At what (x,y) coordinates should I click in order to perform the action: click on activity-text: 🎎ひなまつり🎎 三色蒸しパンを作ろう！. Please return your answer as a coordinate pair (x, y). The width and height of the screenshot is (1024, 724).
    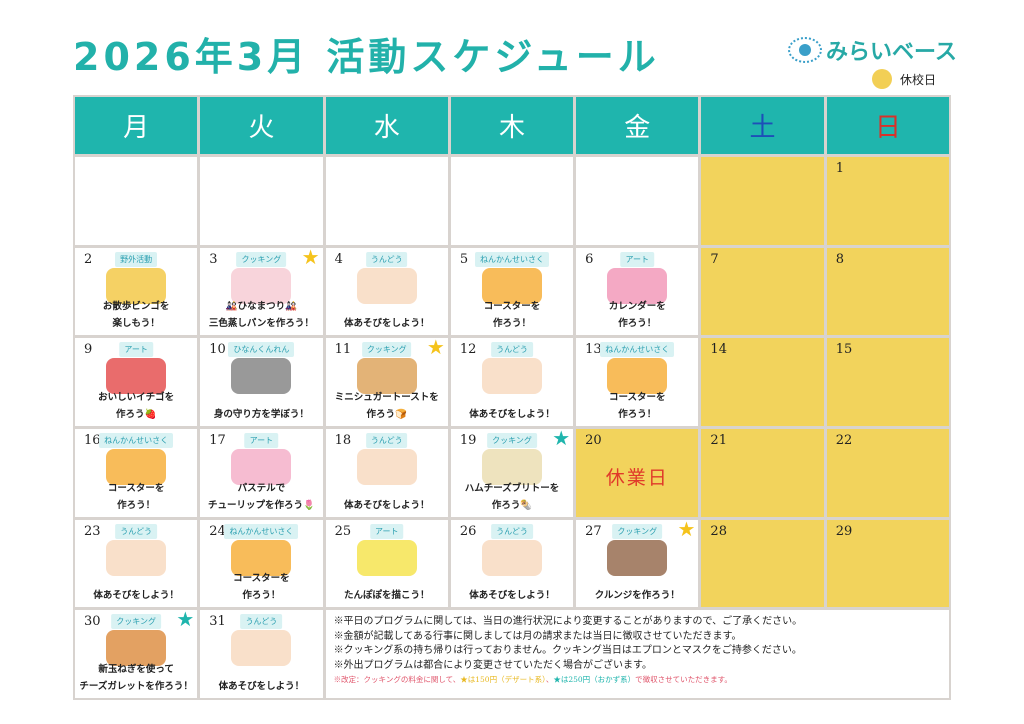
    Looking at the image, I should click on (261, 315).